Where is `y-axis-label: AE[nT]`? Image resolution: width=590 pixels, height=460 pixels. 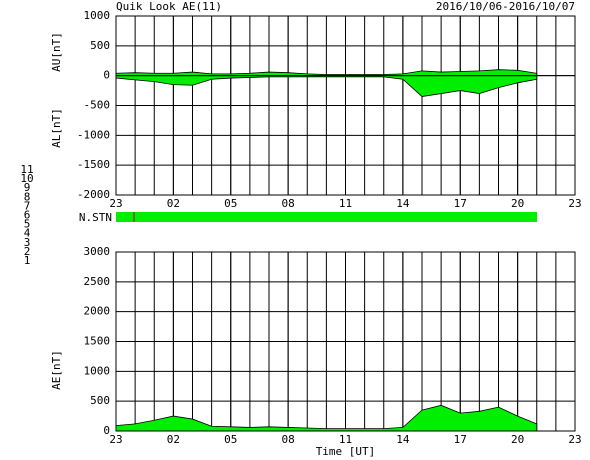 y-axis-label: AE[nT] is located at coordinates (56, 370).